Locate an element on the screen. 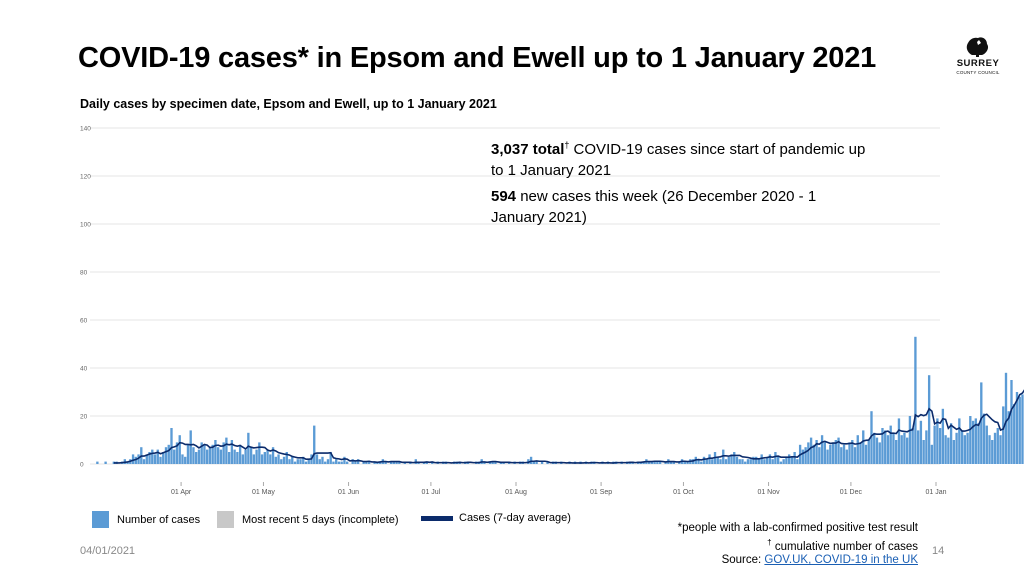 The image size is (1024, 576). footnote-dagger: † is located at coordinates (769, 542).